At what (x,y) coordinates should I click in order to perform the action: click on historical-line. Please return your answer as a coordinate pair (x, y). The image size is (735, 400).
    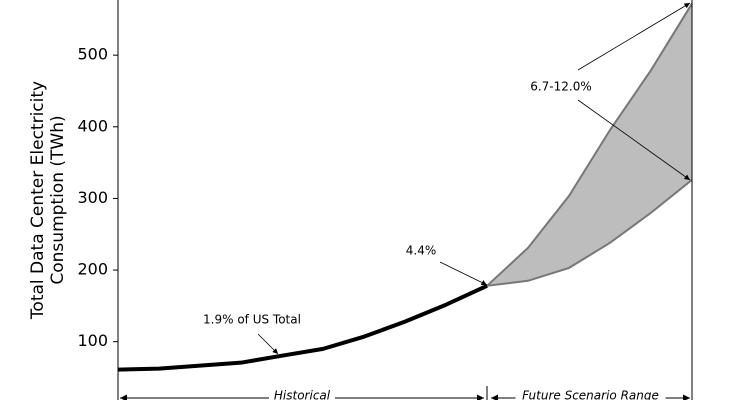
    Looking at the image, I should click on (302, 328).